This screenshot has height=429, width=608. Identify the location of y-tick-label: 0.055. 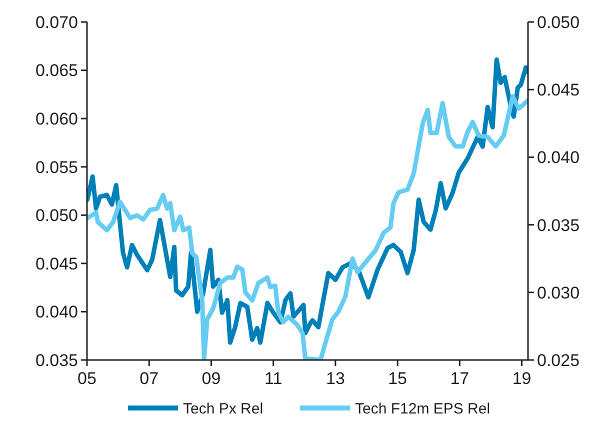
(56, 167).